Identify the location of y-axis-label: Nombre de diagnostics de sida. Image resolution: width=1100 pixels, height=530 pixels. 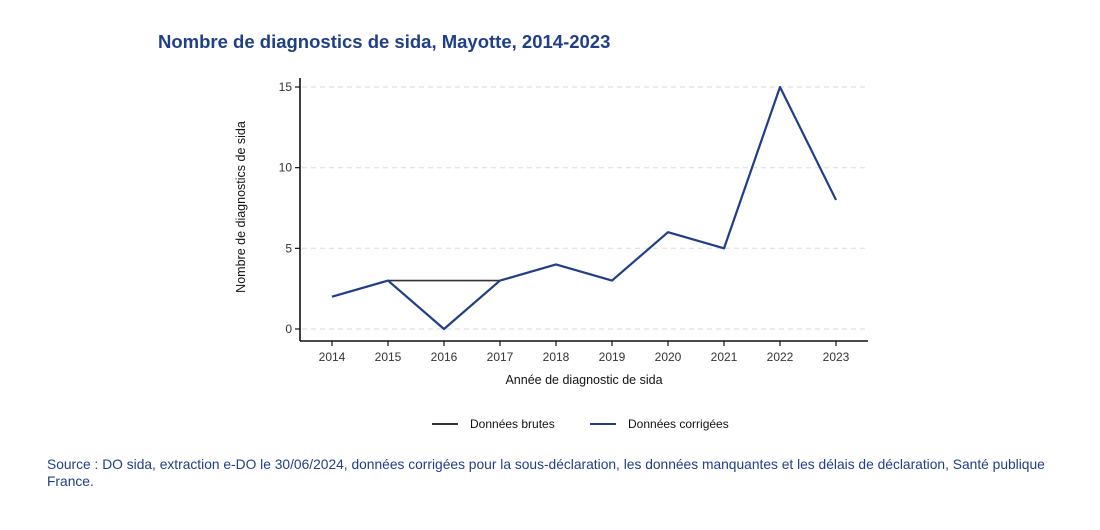
(241, 207).